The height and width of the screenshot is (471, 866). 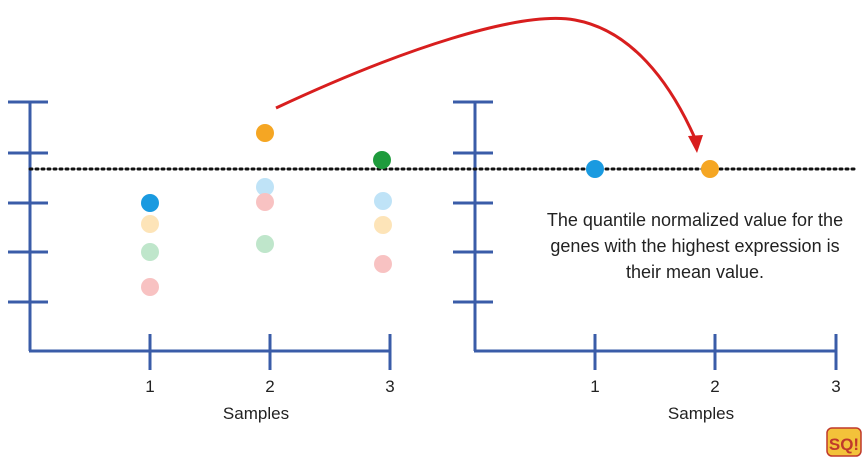 What do you see at coordinates (256, 413) in the screenshot?
I see `left-x-label: Samples` at bounding box center [256, 413].